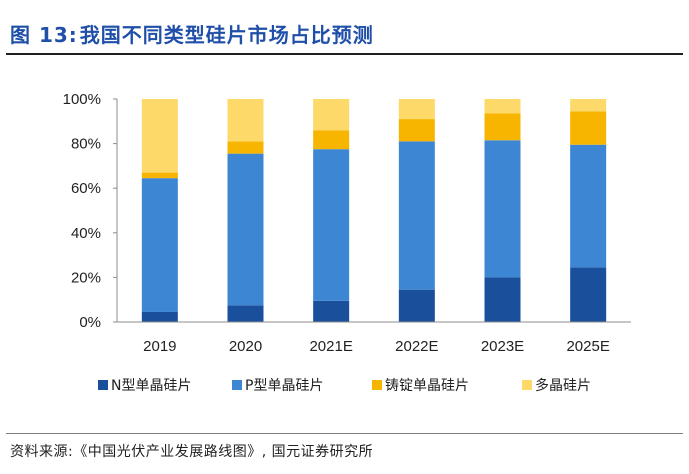 This screenshot has height=474, width=689. I want to click on source-note: 资料来源:《中国光伏产业发展路线图》, 国元证券研究所, so click(192, 452).